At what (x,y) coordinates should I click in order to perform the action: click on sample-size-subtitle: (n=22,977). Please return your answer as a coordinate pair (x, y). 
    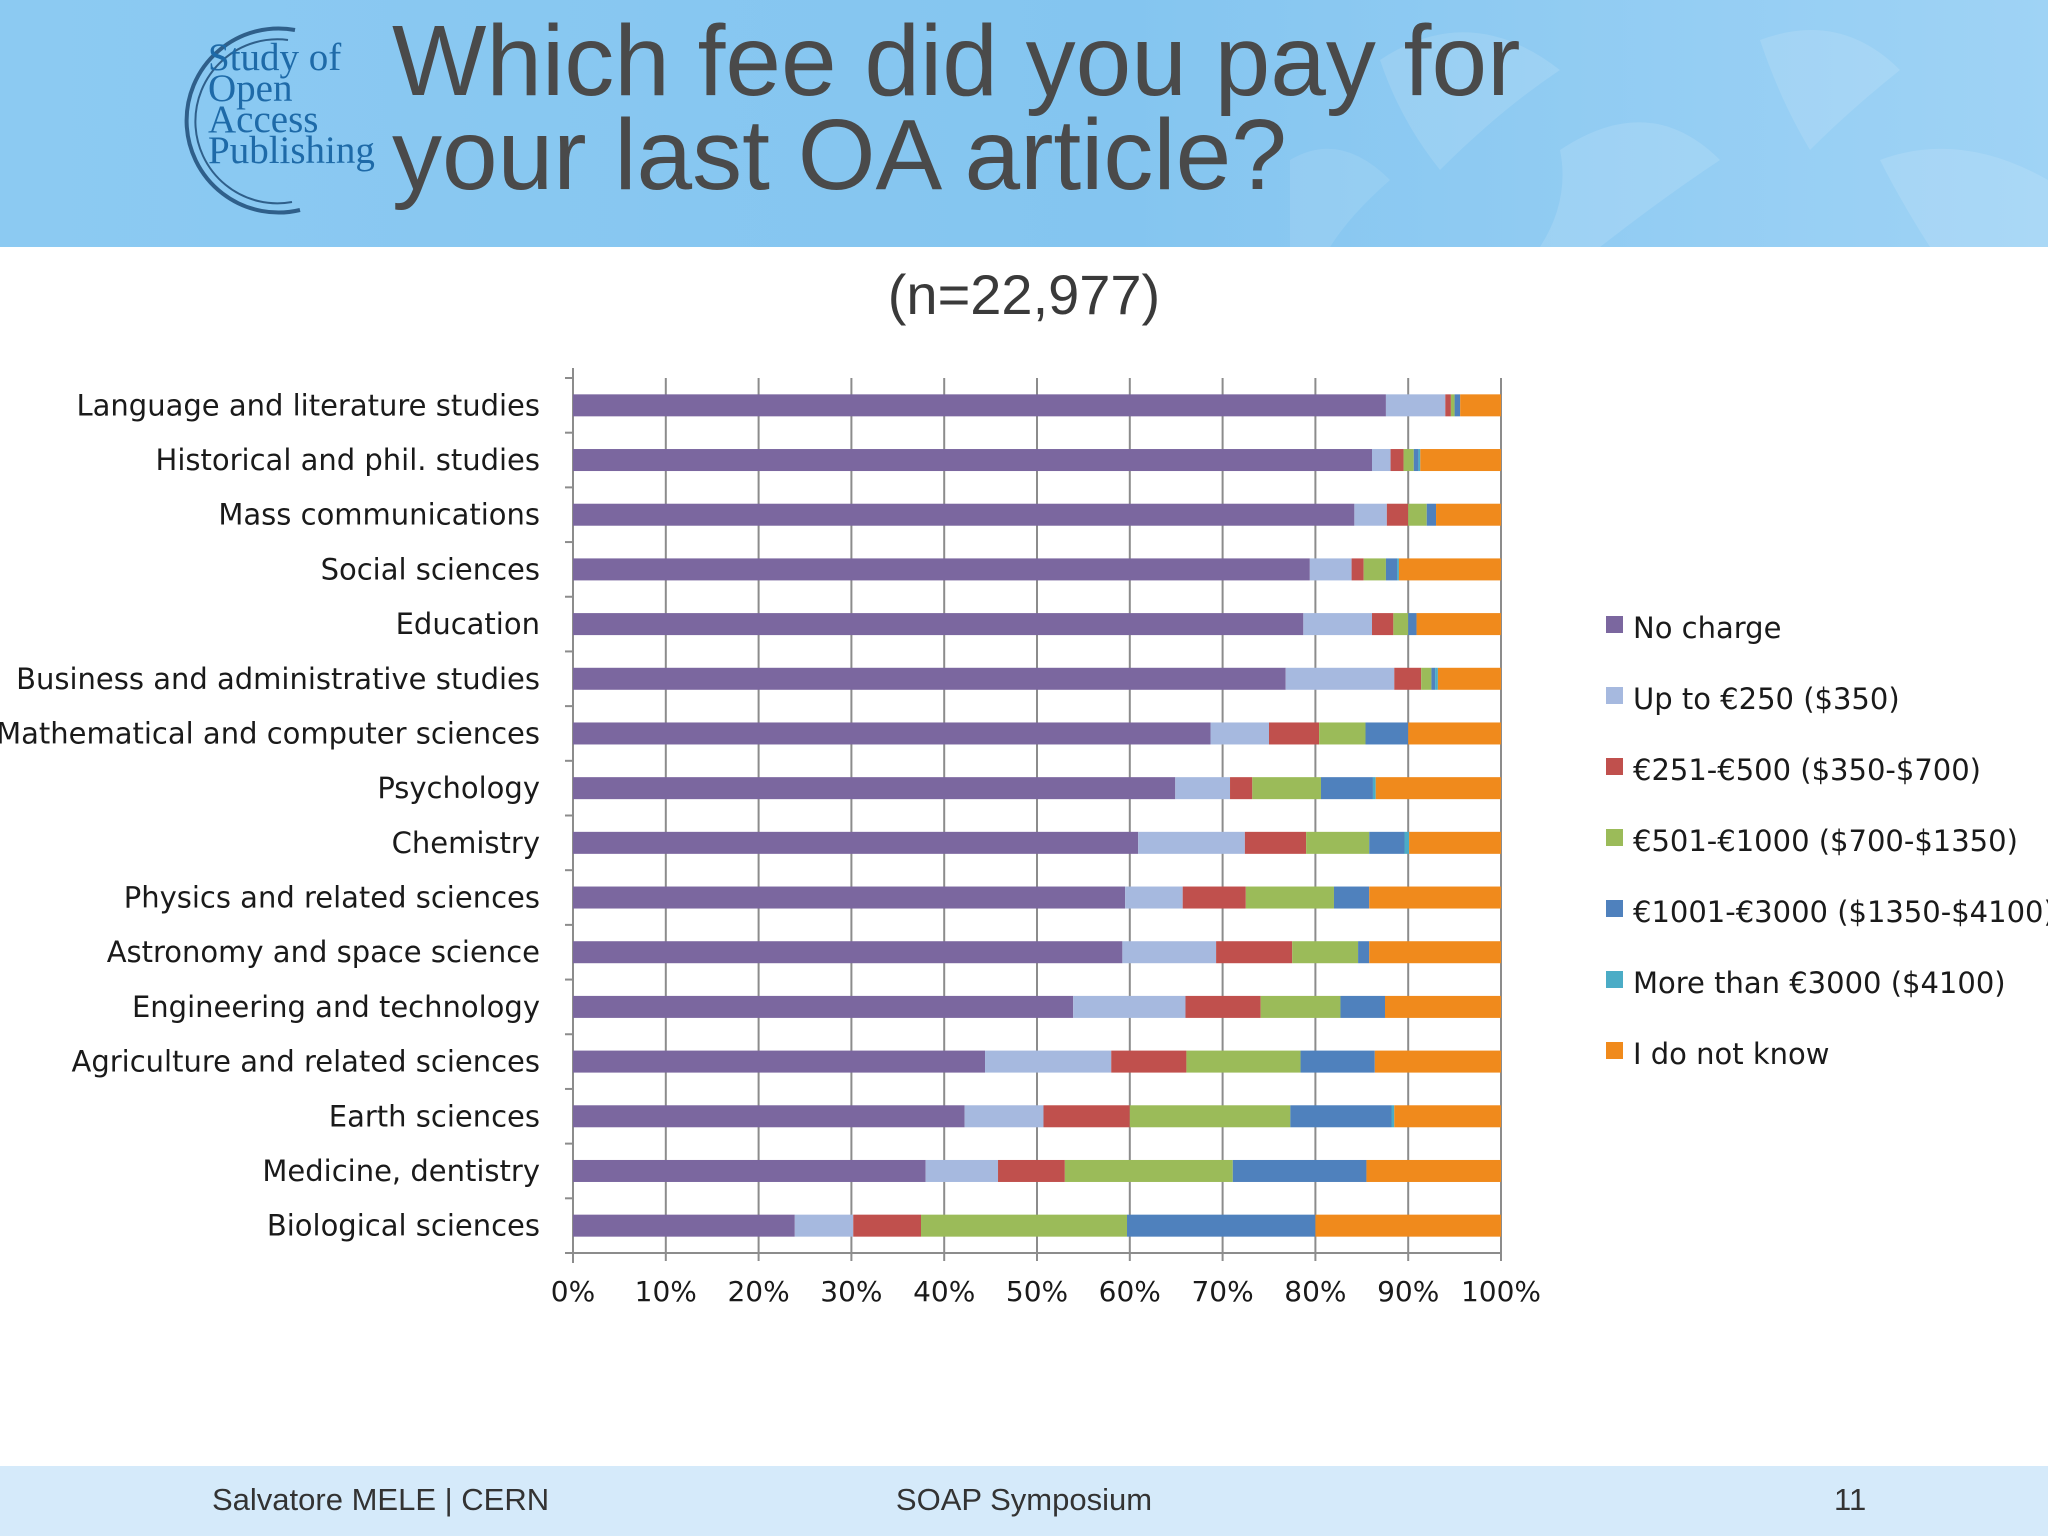
    Looking at the image, I should click on (1024, 294).